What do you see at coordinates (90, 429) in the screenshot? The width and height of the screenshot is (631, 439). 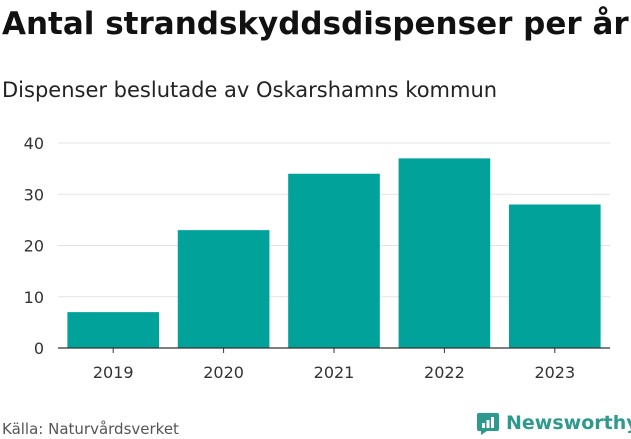 I see `source-note: Källa: Naturvårdsverket` at bounding box center [90, 429].